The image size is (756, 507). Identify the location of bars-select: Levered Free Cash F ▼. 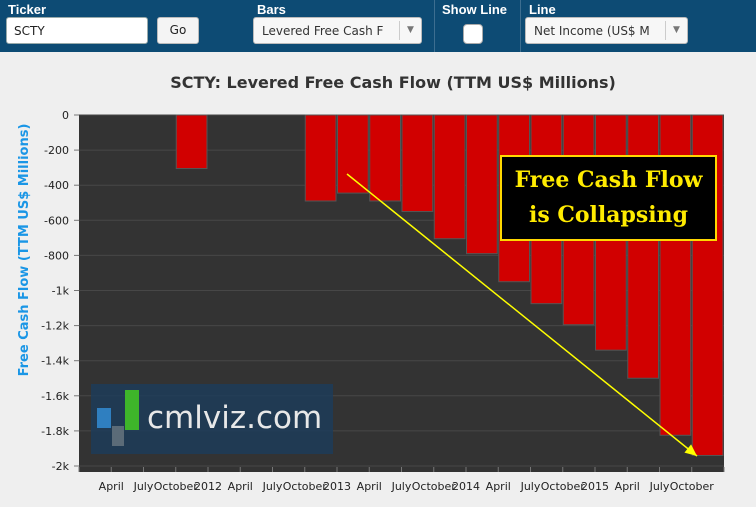
(337, 30).